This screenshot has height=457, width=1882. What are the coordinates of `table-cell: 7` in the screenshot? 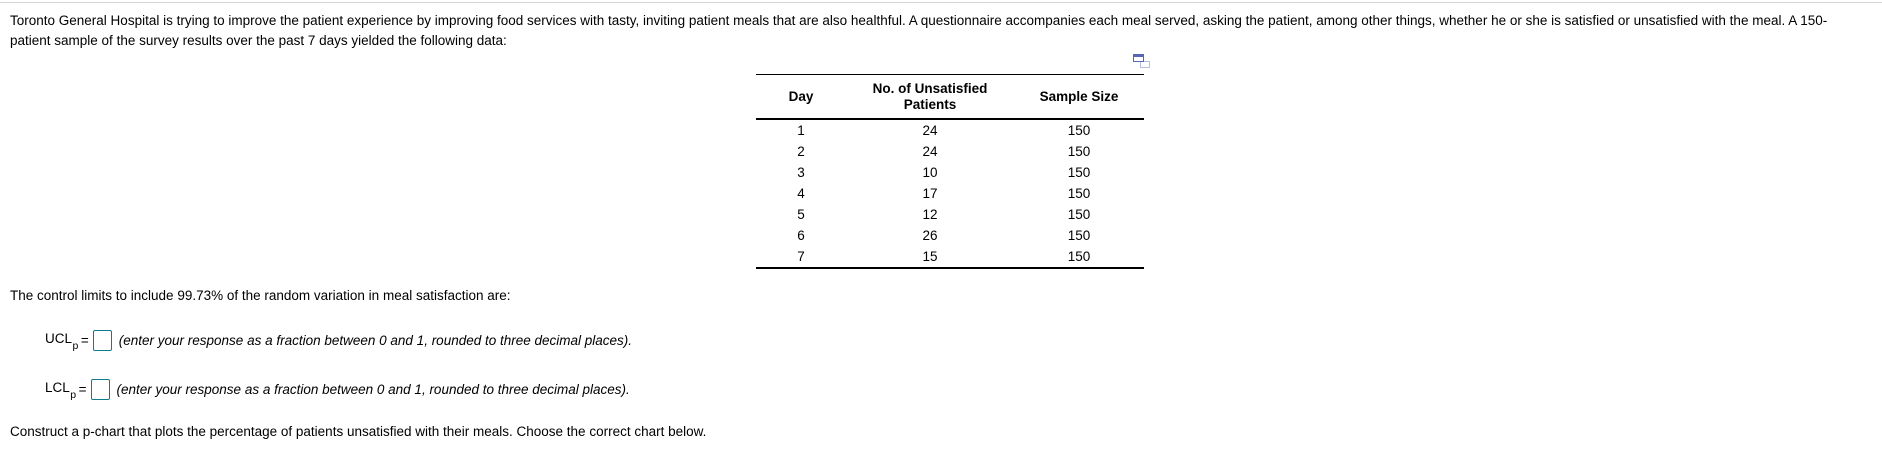 It's located at (801, 256).